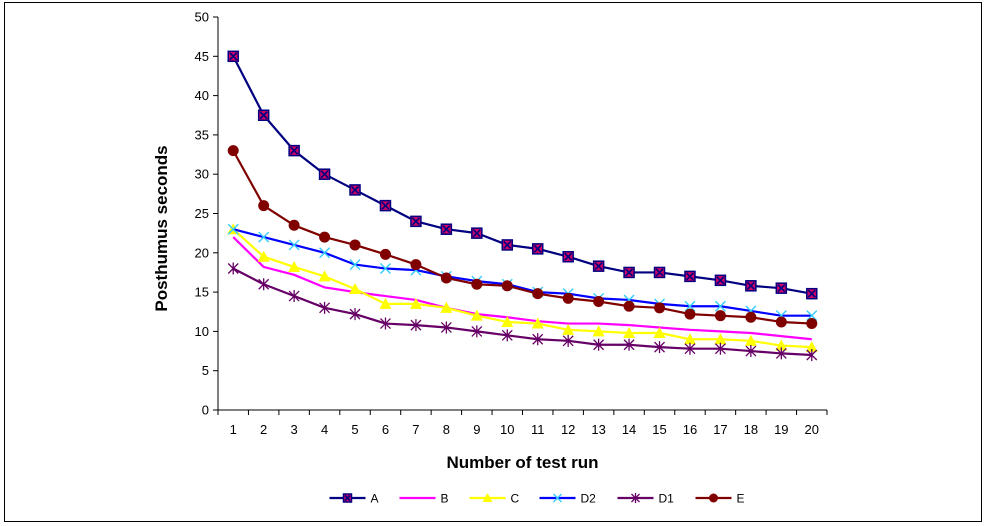 The height and width of the screenshot is (526, 988). I want to click on y-tick-label: 10, so click(202, 331).